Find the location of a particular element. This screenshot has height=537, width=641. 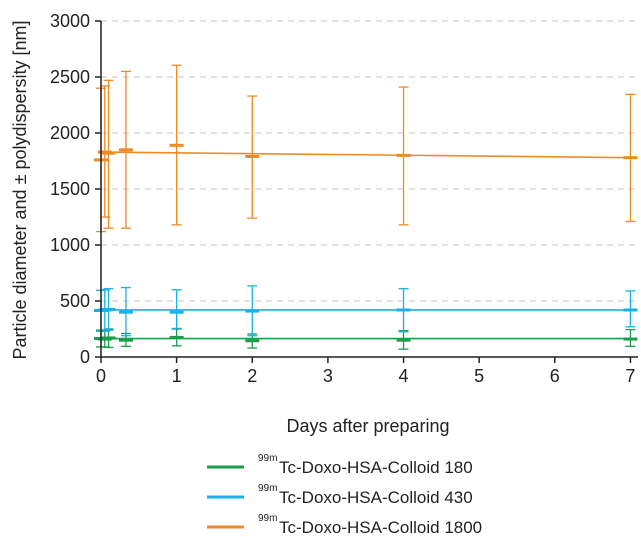

legend-label: Tc-Doxo-HSA-Colloid 430 is located at coordinates (376, 497).